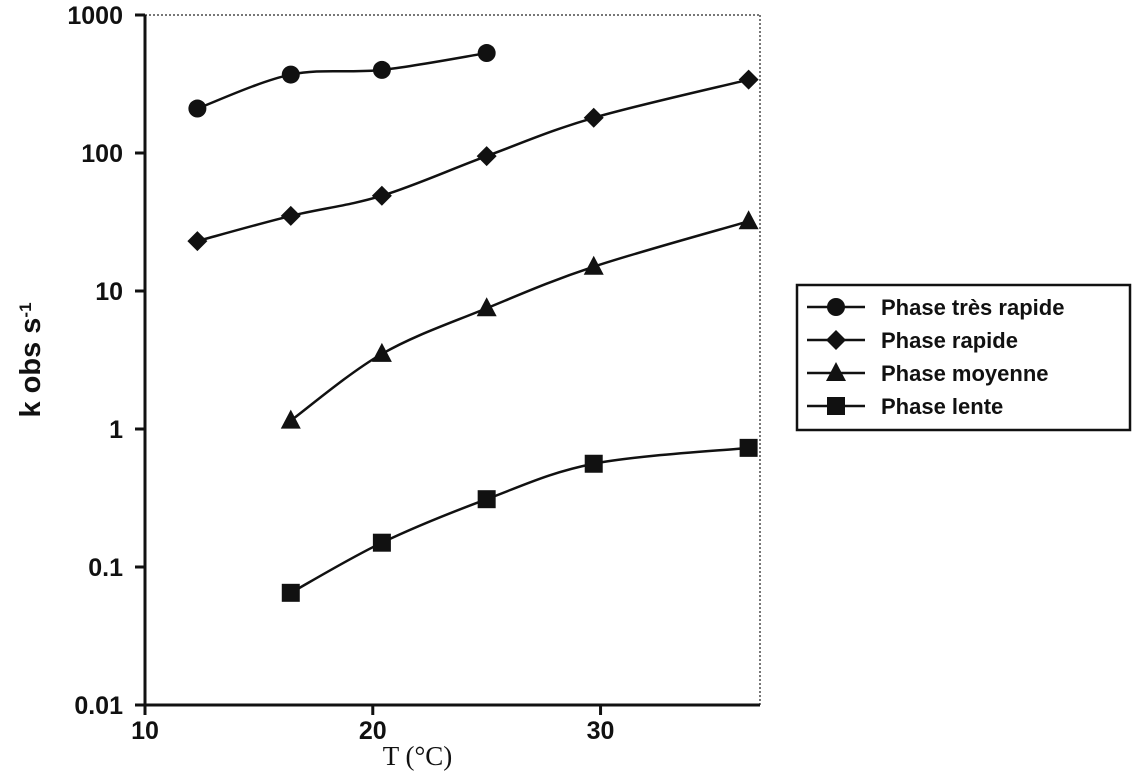 This screenshot has height=775, width=1135. I want to click on x-axis-title: T (°C), so click(418, 756).